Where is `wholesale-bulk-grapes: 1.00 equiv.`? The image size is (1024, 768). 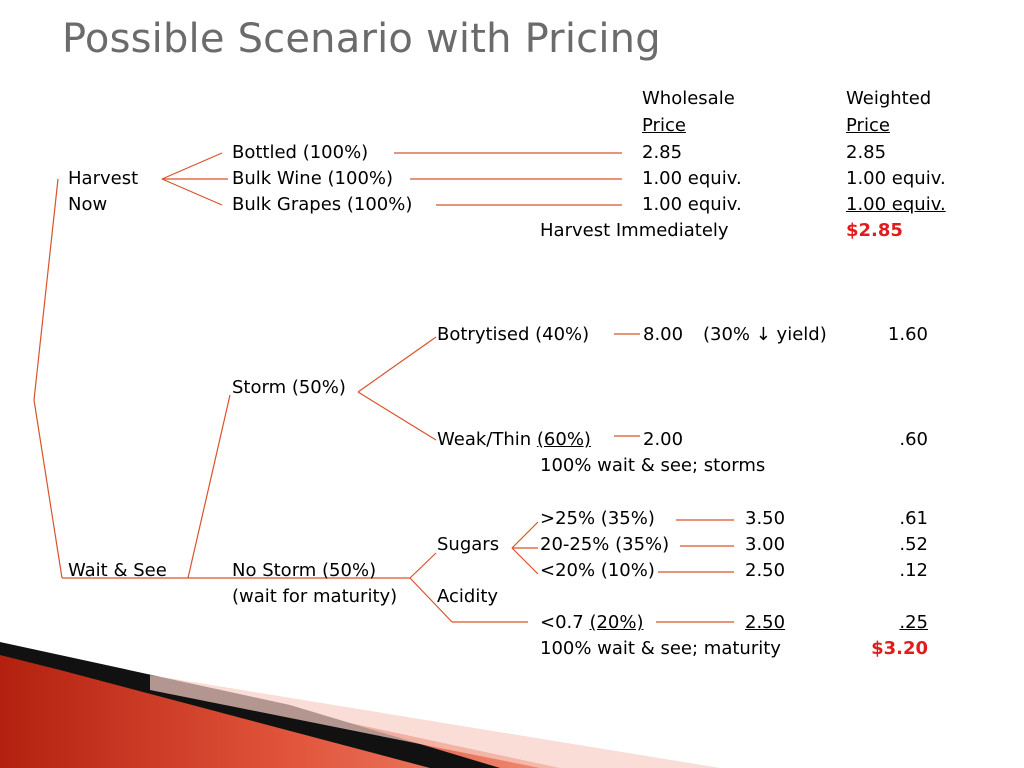 wholesale-bulk-grapes: 1.00 equiv. is located at coordinates (692, 204).